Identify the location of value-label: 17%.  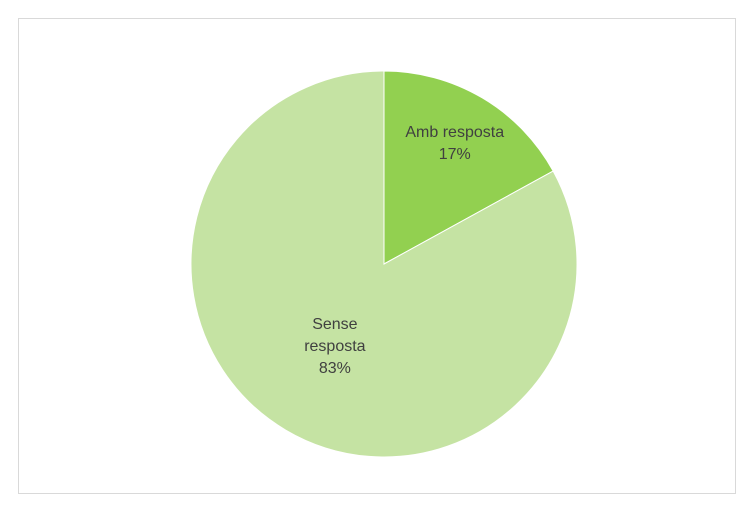
(454, 155).